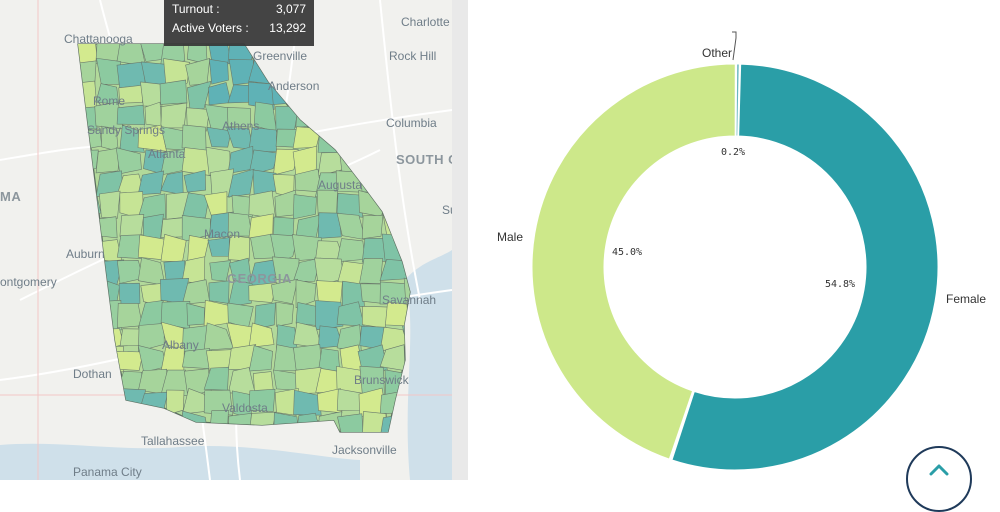 This screenshot has height=512, width=1000. What do you see at coordinates (92, 374) in the screenshot?
I see `city-label: Dothan` at bounding box center [92, 374].